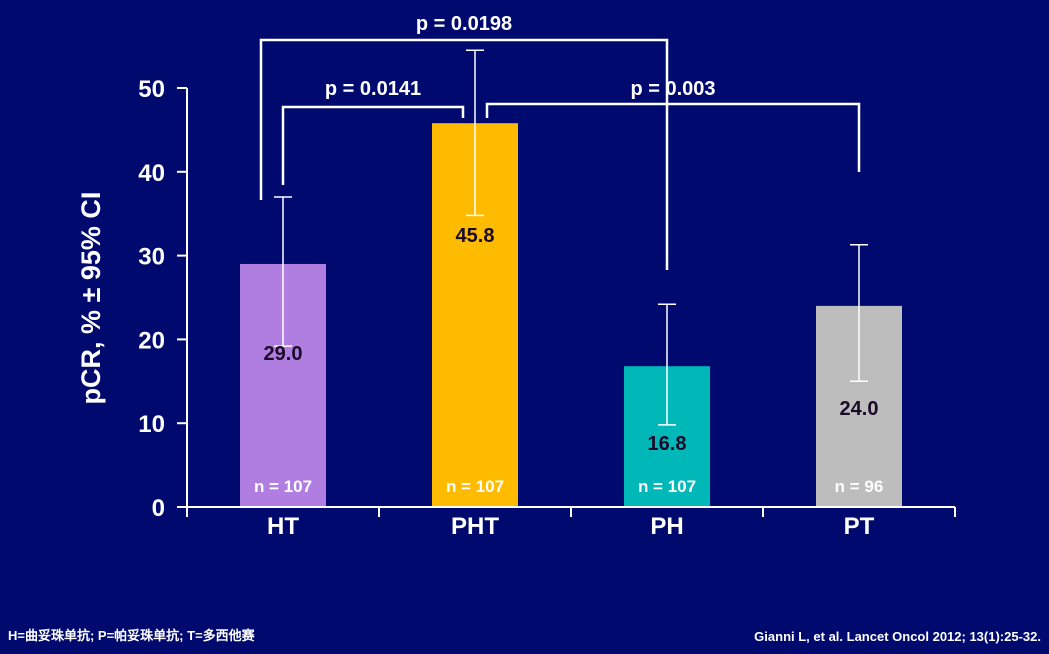  What do you see at coordinates (283, 354) in the screenshot?
I see `value-label-ht: 29.0` at bounding box center [283, 354].